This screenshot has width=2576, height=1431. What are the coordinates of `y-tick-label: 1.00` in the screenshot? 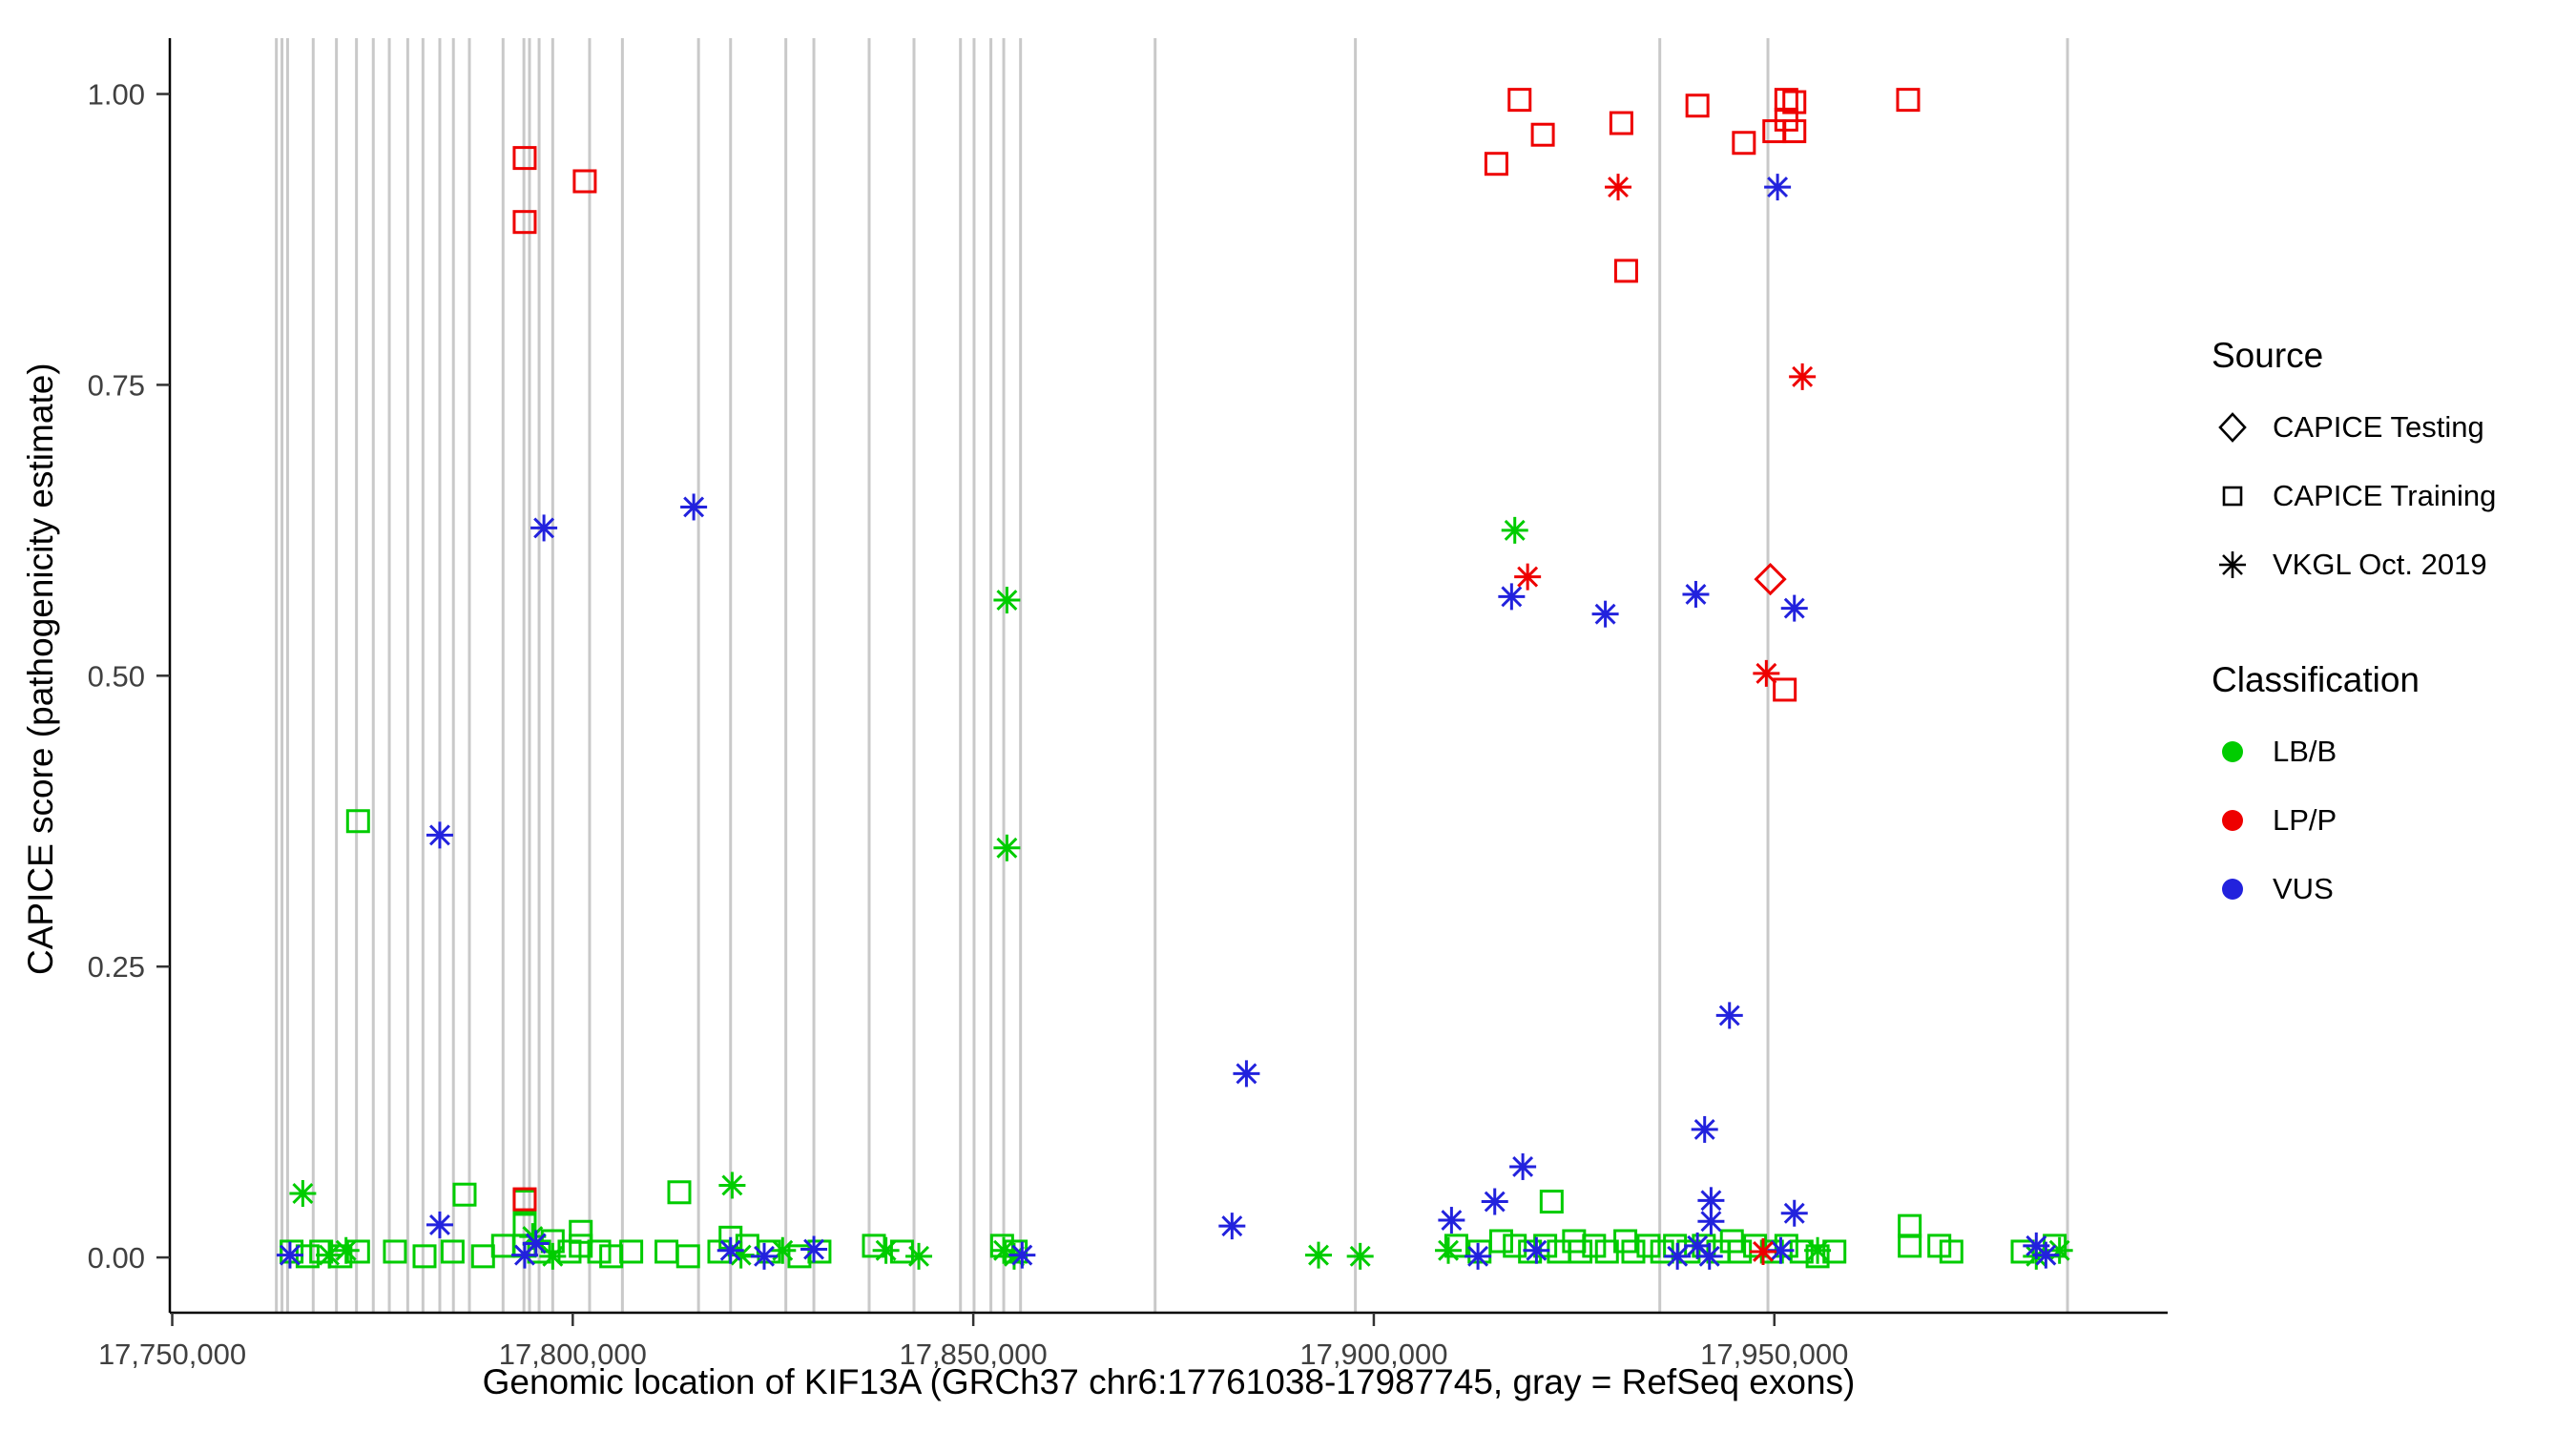 It's located at (116, 95).